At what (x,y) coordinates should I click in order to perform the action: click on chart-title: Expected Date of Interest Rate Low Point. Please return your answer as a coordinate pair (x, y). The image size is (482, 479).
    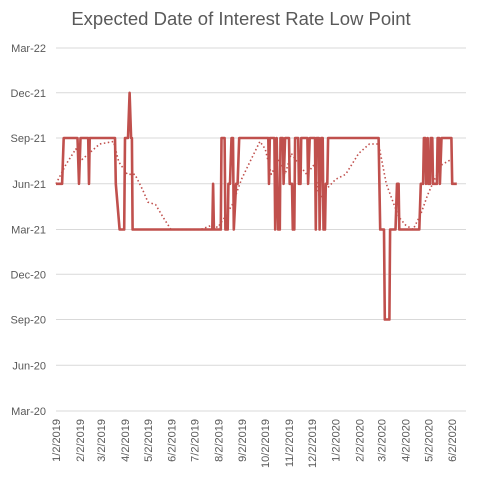
    Looking at the image, I should click on (241, 18).